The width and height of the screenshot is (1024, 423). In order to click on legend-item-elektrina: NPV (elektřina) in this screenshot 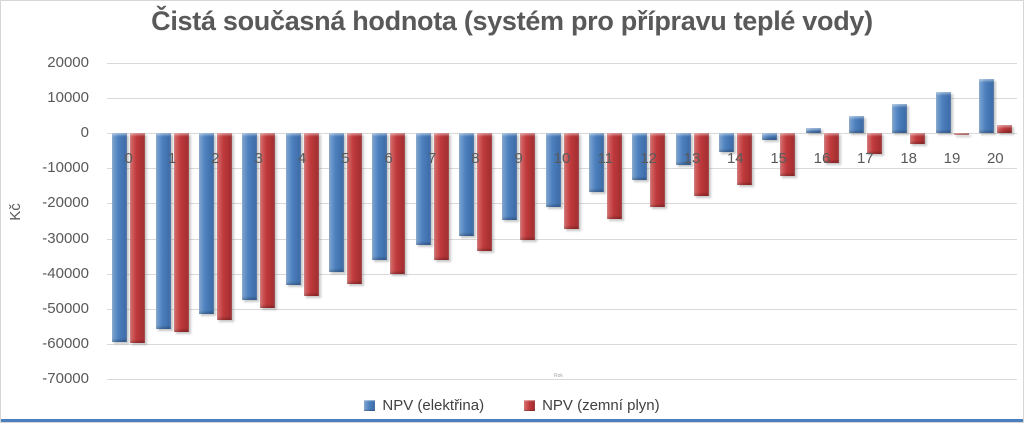, I will do `click(424, 405)`.